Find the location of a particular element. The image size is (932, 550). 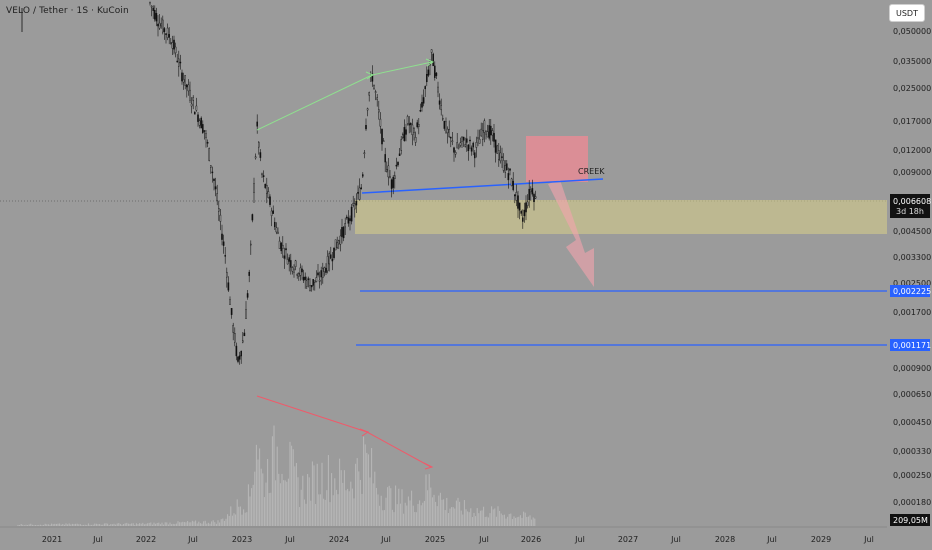

current-price-badge is located at coordinates (910, 206).